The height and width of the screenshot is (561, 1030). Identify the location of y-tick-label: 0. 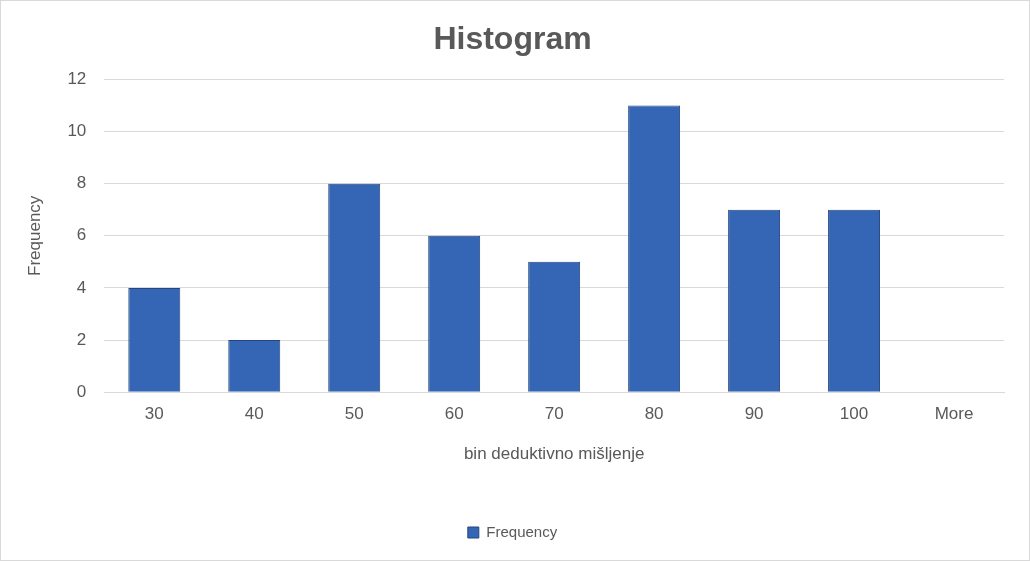
(81, 391).